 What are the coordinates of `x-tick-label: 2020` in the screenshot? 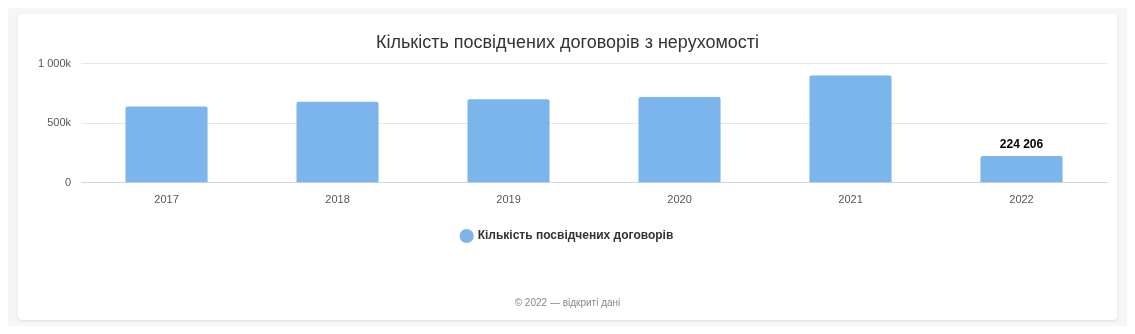 It's located at (679, 199).